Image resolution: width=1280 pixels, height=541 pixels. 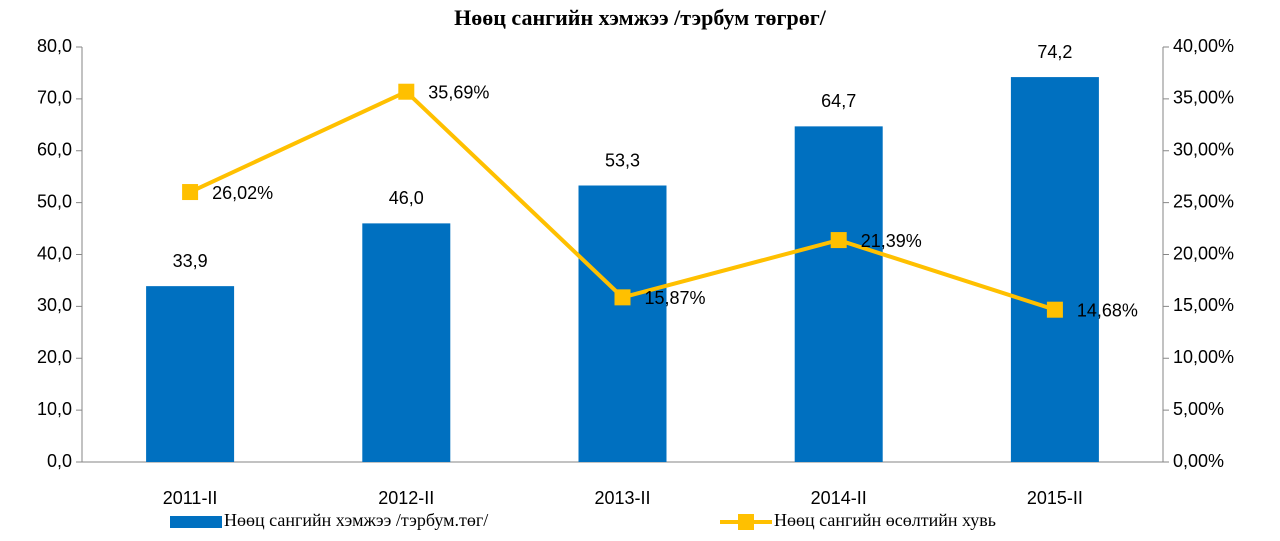 I want to click on y2-tick-label: 15,00%, so click(x=1203, y=305).